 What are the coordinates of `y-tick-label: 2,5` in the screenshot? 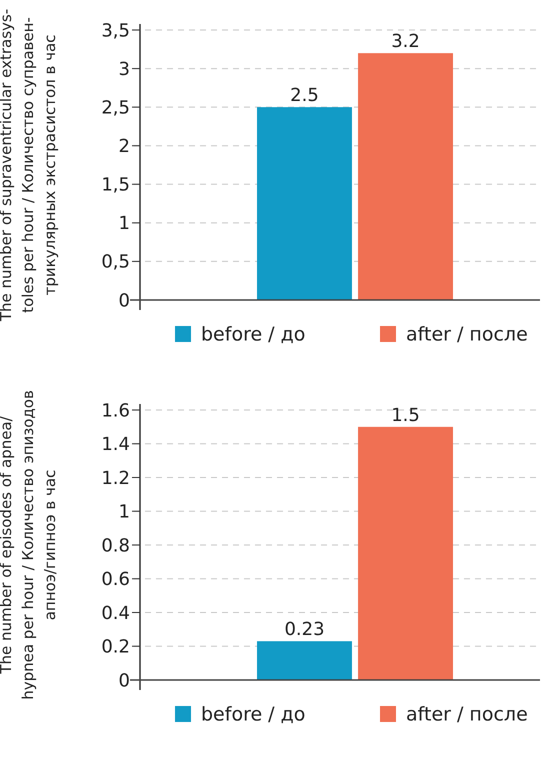 It's located at (115, 107).